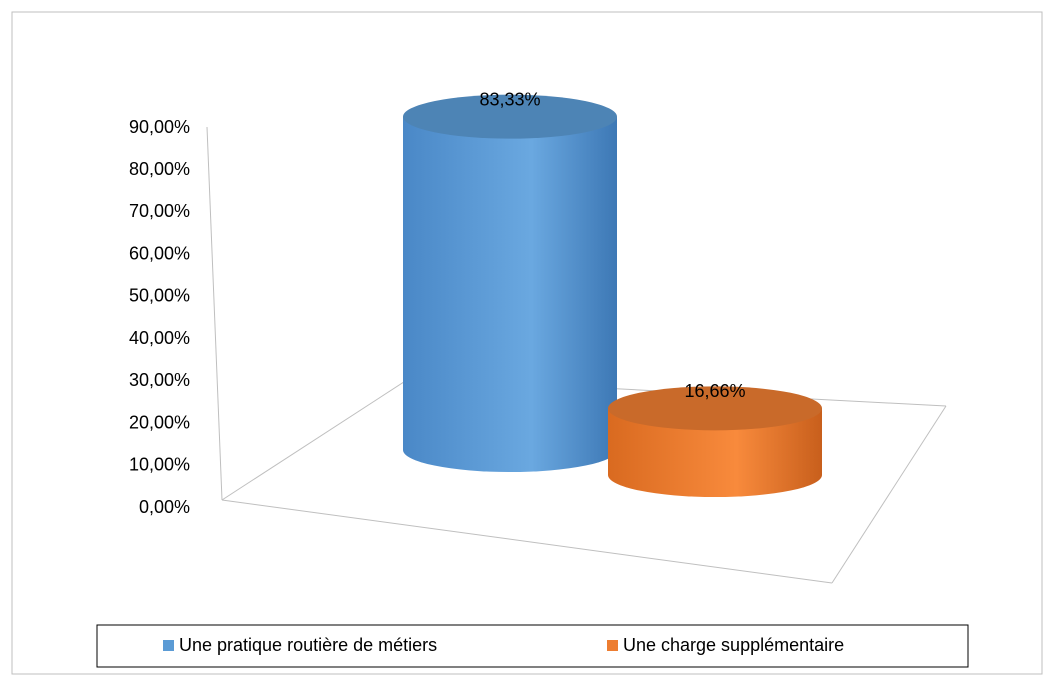 The height and width of the screenshot is (677, 1044). I want to click on y-tick-label: 70,00%, so click(159, 211).